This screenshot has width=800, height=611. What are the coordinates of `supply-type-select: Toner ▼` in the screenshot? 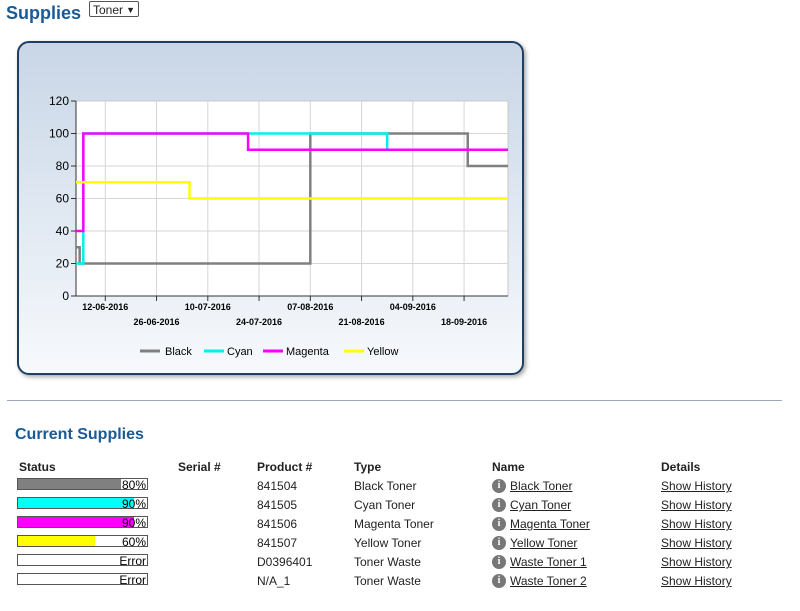 It's located at (114, 9).